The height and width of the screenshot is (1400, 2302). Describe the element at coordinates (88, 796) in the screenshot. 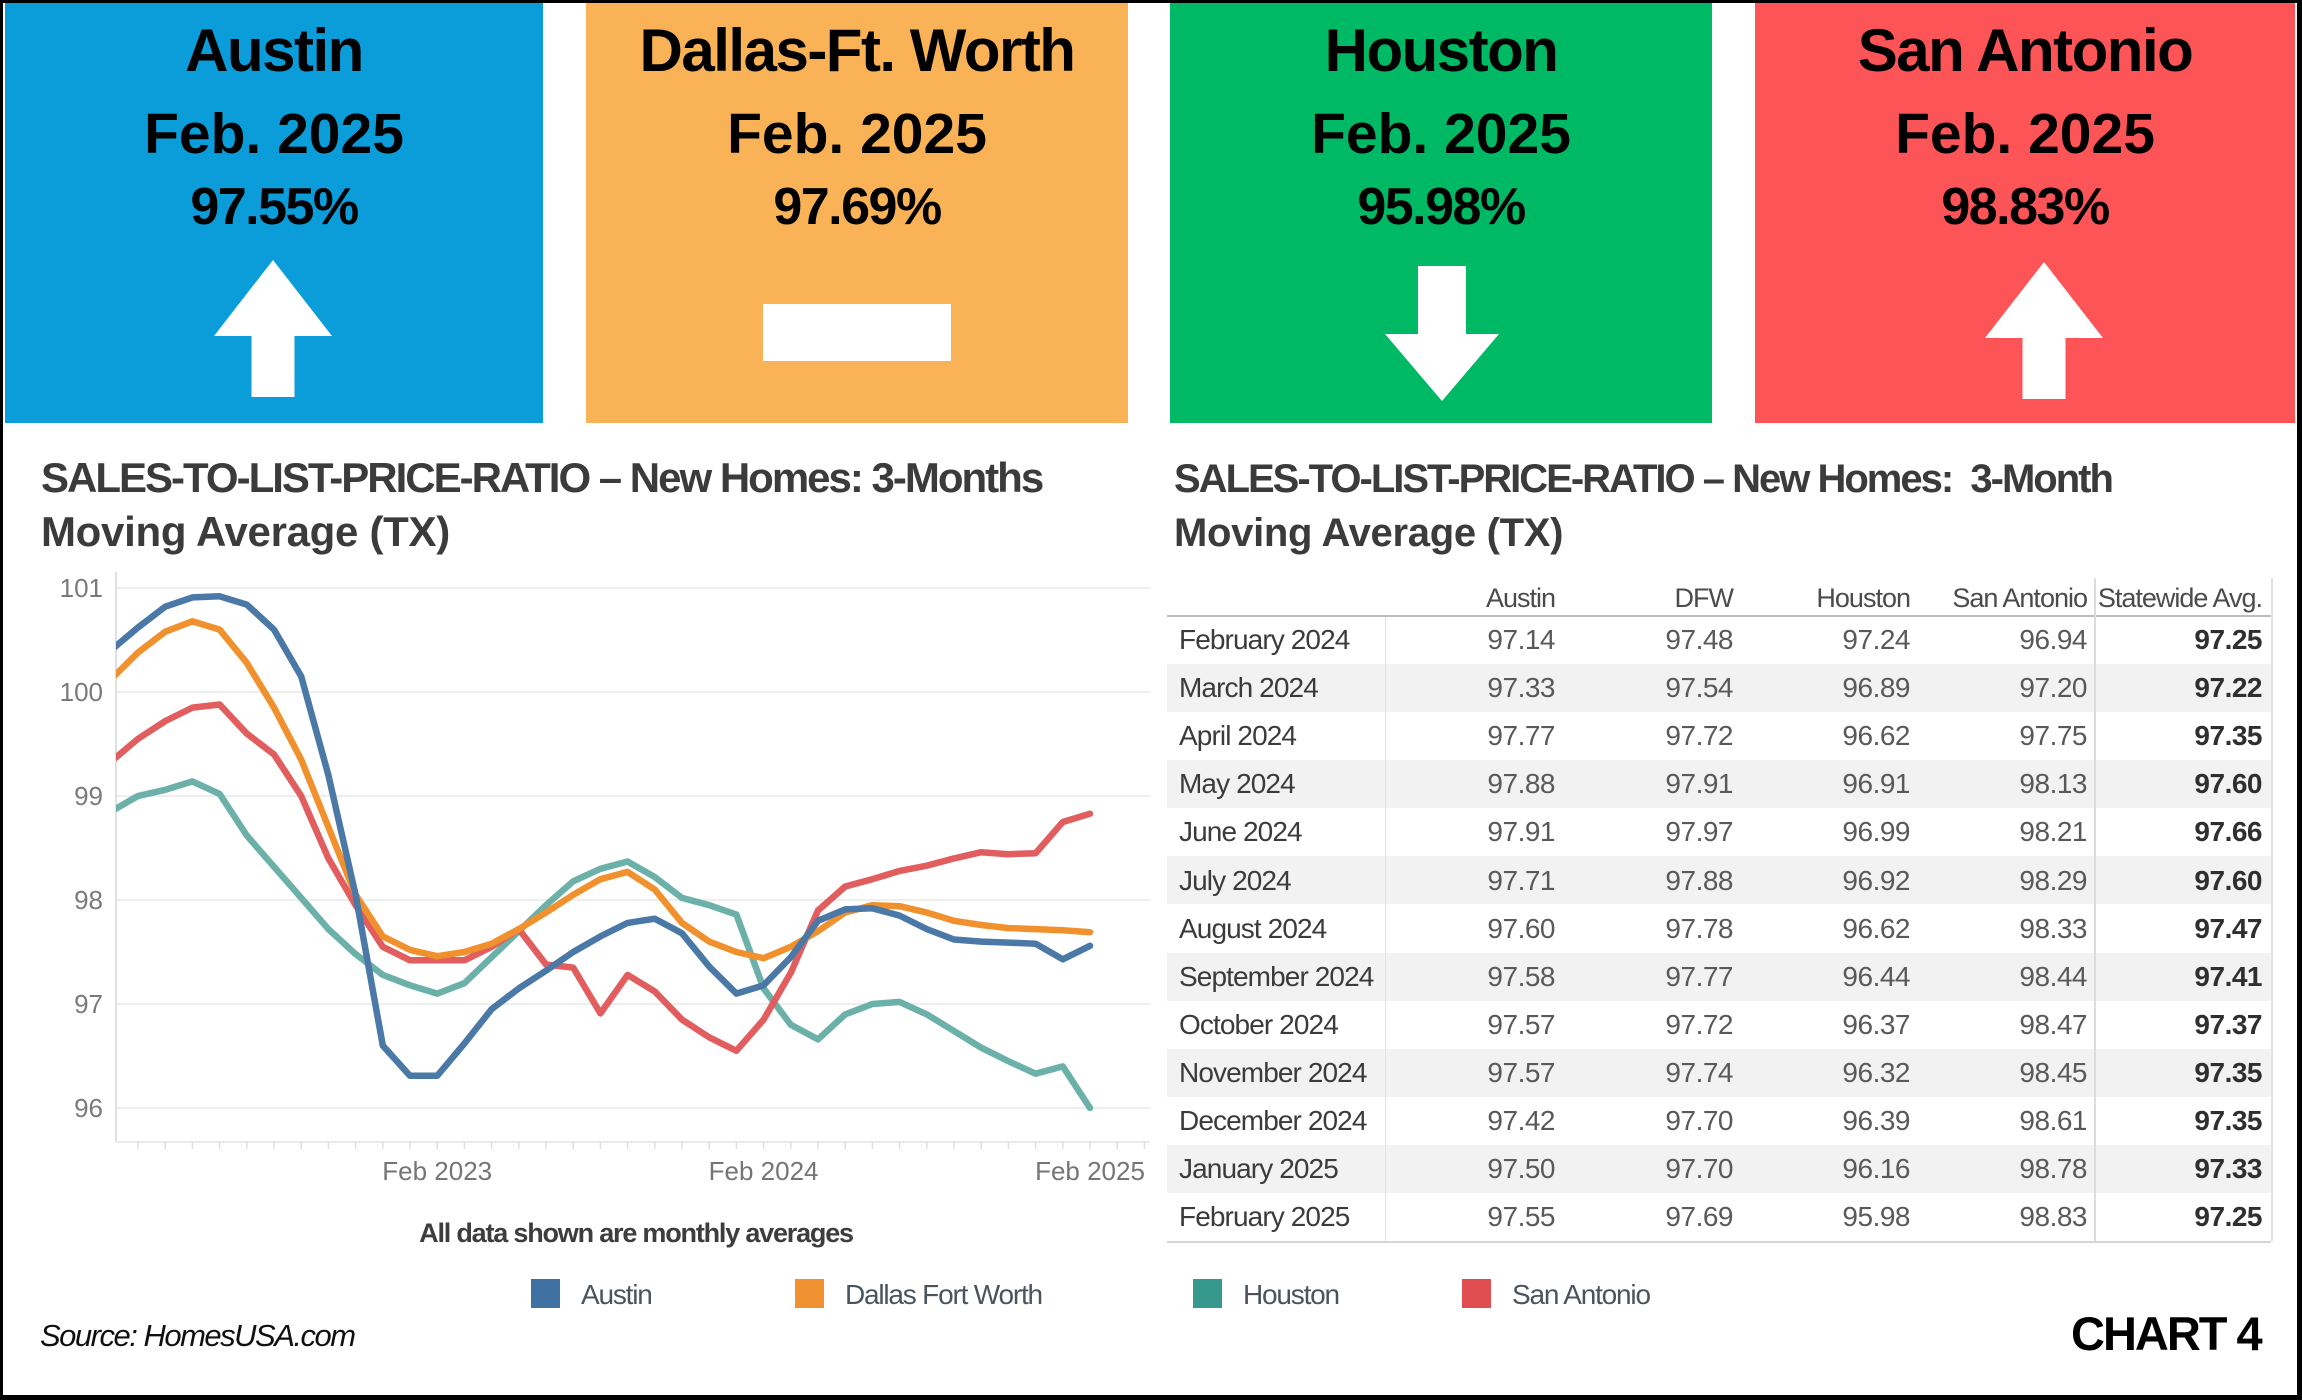

I see `svg-text: 99` at that location.